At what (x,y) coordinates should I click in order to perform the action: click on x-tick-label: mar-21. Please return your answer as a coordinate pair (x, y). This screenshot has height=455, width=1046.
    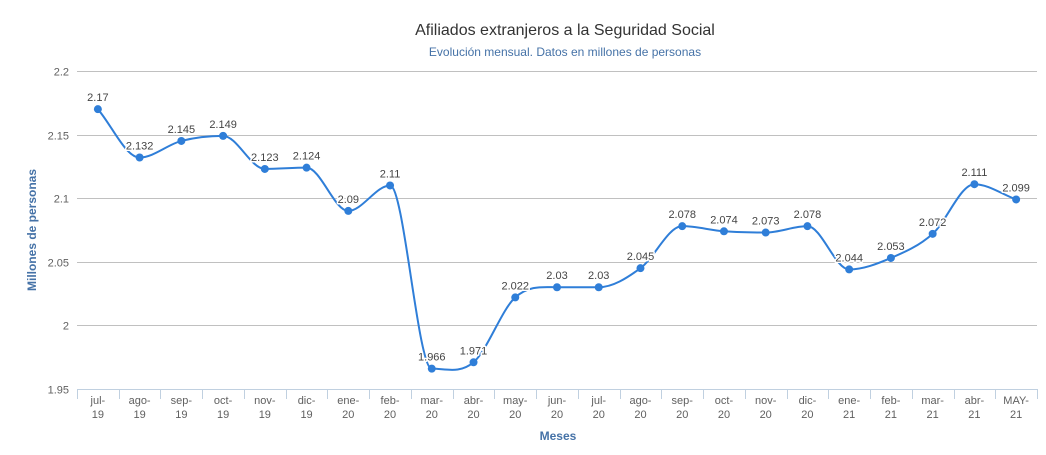
    Looking at the image, I should click on (932, 408).